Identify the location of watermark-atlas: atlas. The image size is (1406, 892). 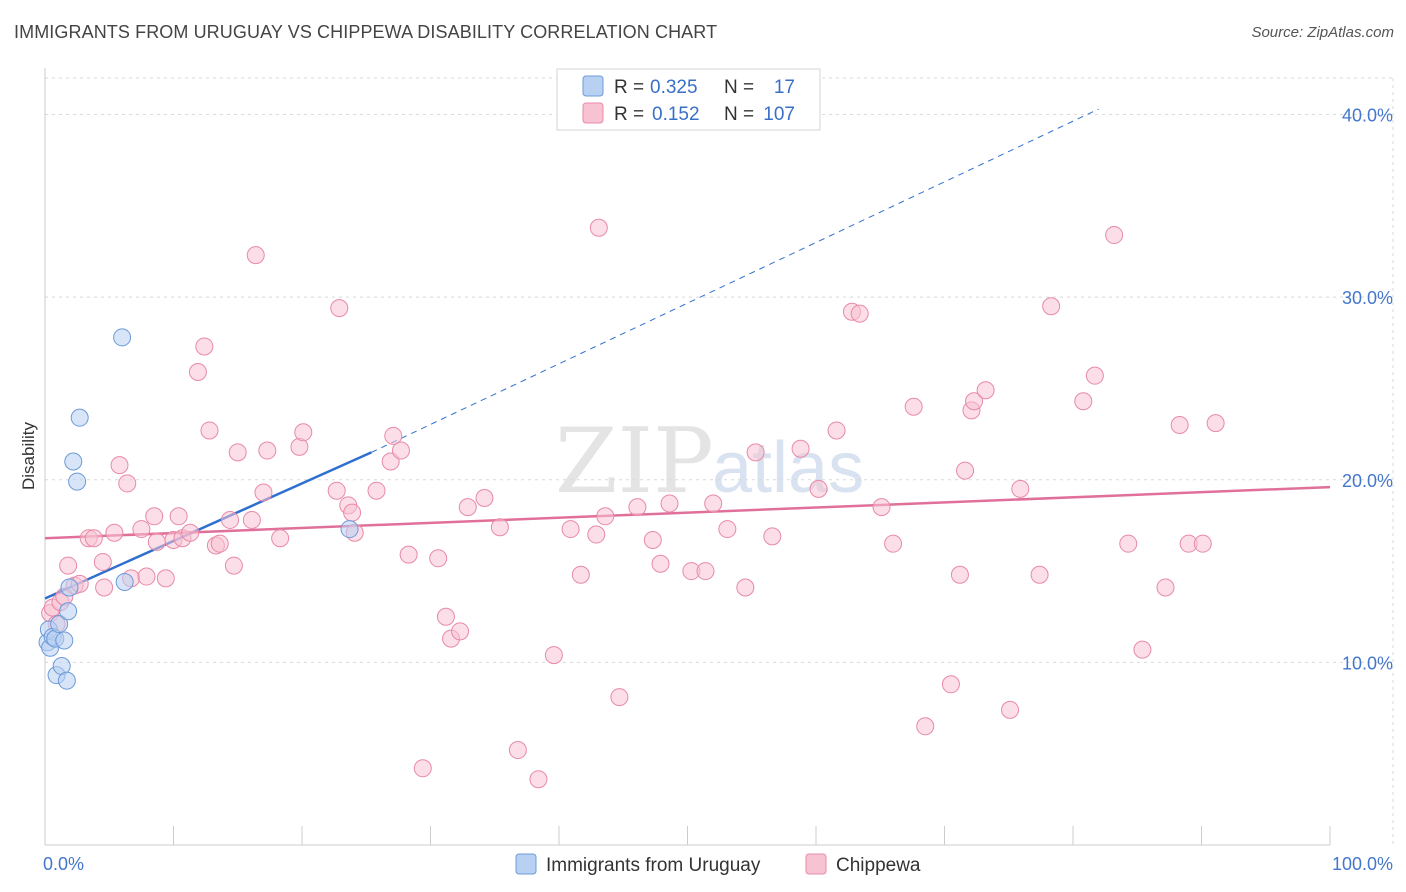
(788, 468).